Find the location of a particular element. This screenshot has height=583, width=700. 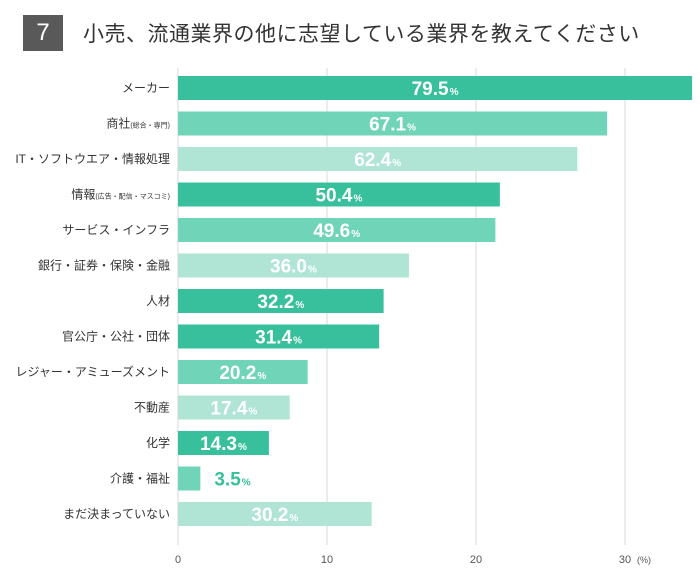

category-label: 不動産 is located at coordinates (152, 407).